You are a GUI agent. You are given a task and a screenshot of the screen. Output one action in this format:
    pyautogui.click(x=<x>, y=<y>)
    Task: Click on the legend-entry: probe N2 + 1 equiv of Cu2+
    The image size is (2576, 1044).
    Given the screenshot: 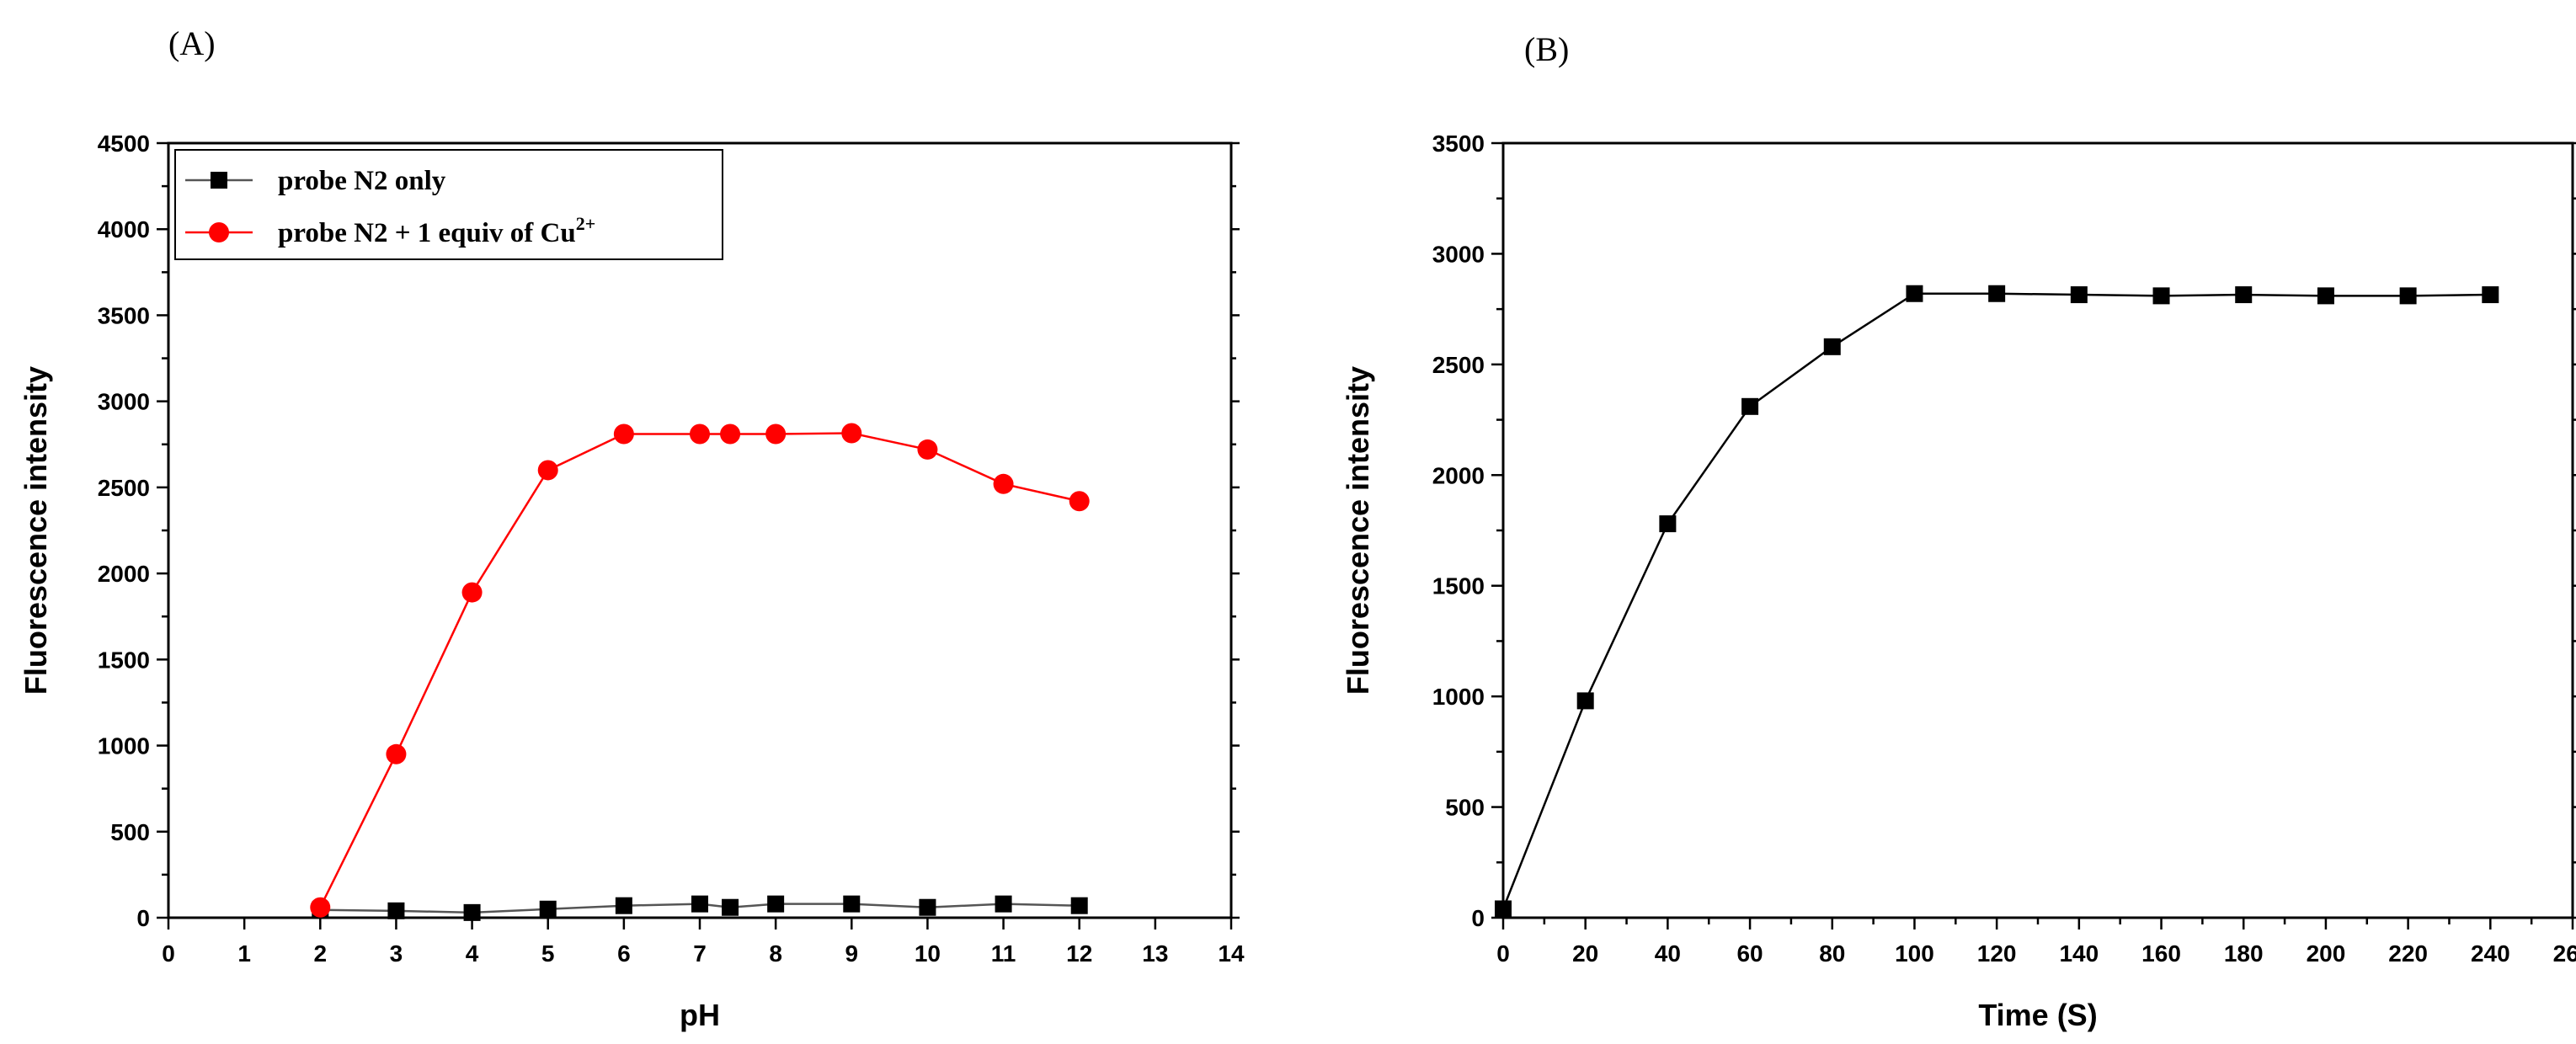 What is the action you would take?
    pyautogui.click(x=390, y=230)
    